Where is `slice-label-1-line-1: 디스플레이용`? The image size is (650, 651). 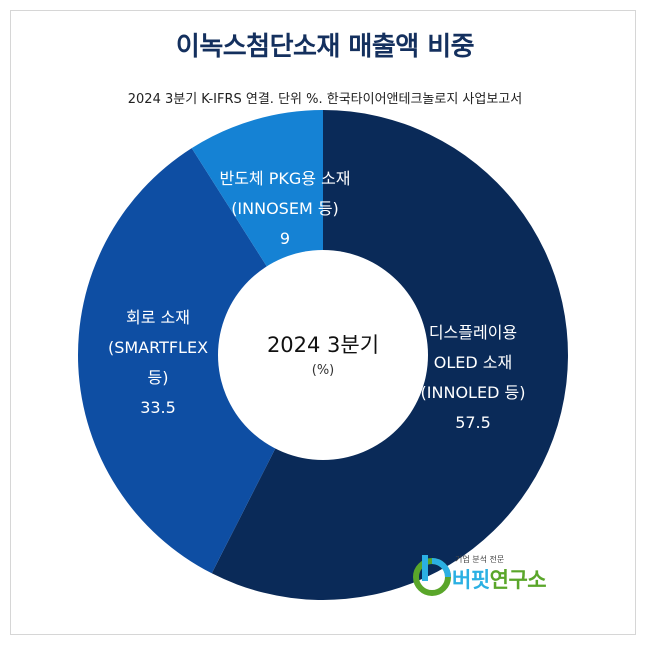 slice-label-1-line-1: 디스플레이용 is located at coordinates (473, 332).